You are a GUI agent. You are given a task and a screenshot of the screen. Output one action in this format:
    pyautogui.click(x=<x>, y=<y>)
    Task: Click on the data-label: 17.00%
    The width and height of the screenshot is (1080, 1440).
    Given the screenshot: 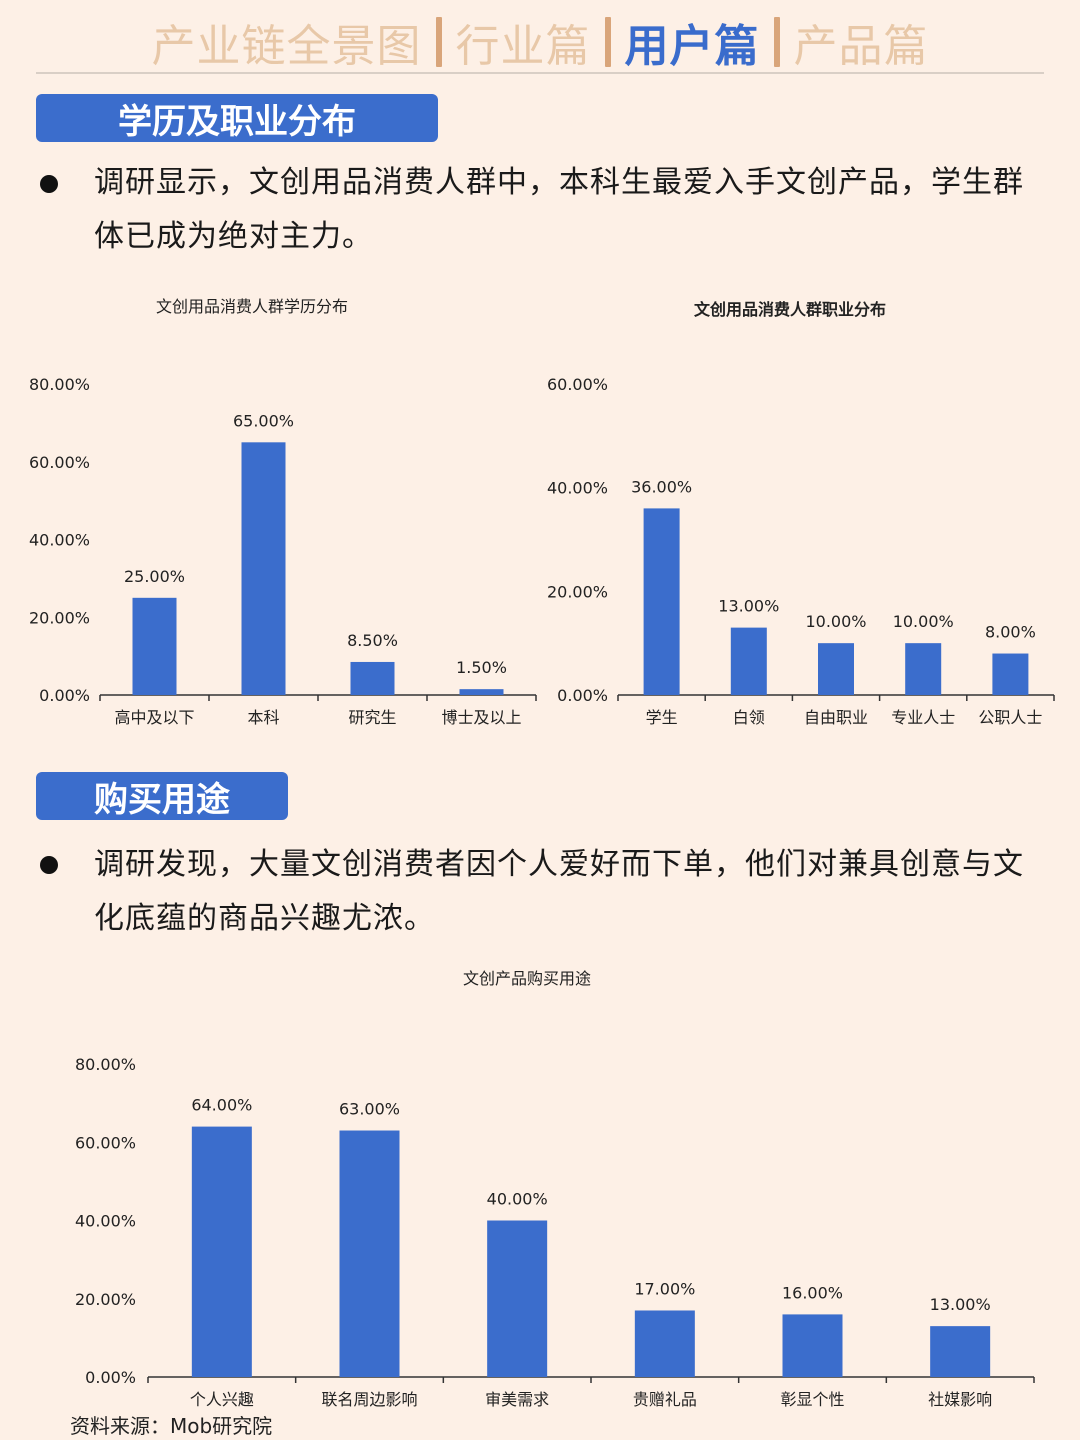 What is the action you would take?
    pyautogui.click(x=664, y=1288)
    